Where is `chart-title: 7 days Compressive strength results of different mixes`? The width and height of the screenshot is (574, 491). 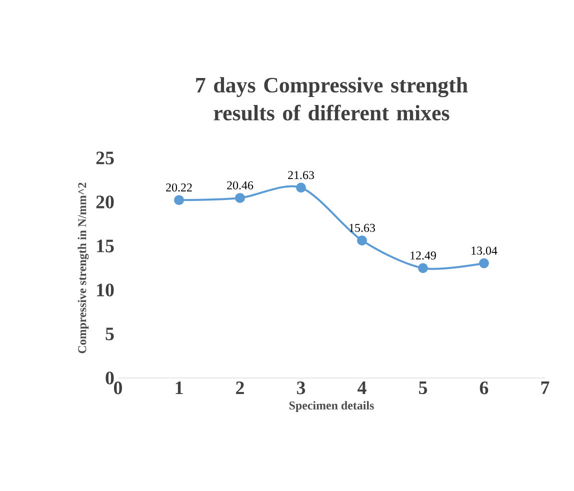
chart-title: 7 days Compressive strength results of different mixes is located at coordinates (332, 98).